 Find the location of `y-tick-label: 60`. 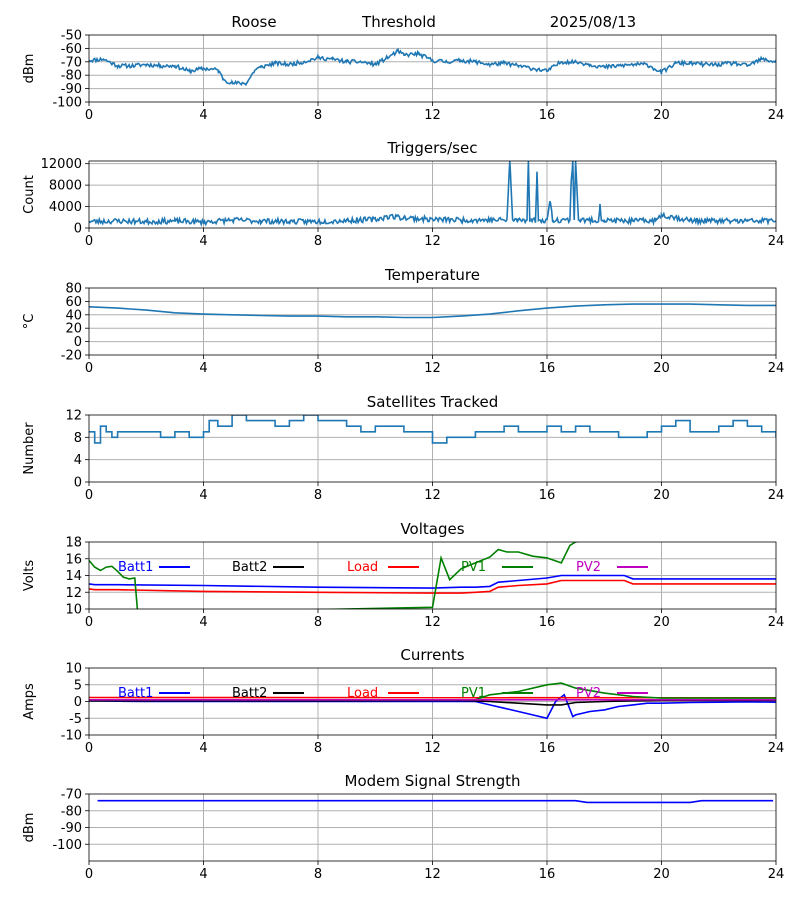

y-tick-label: 60 is located at coordinates (73, 302).